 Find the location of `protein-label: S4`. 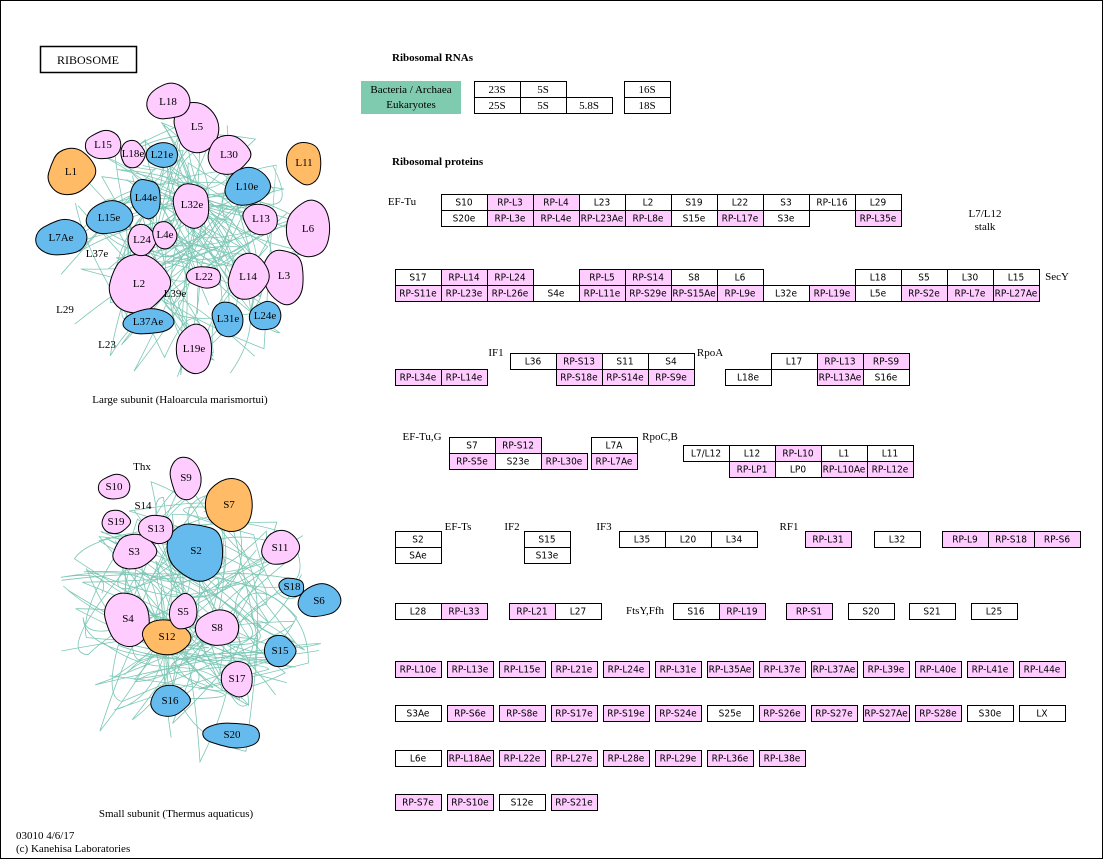

protein-label: S4 is located at coordinates (671, 362).